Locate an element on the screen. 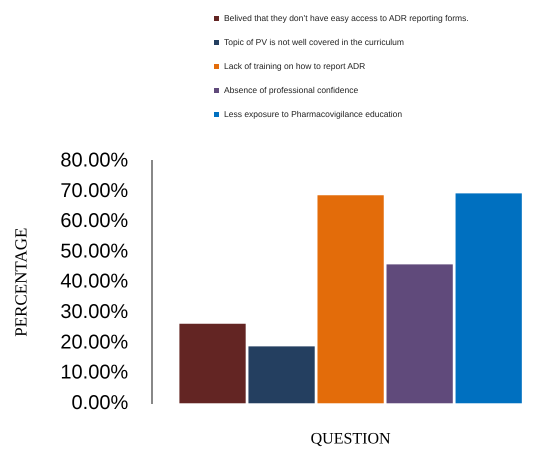  y-axis-title: PERCENTAGE is located at coordinates (21, 282).